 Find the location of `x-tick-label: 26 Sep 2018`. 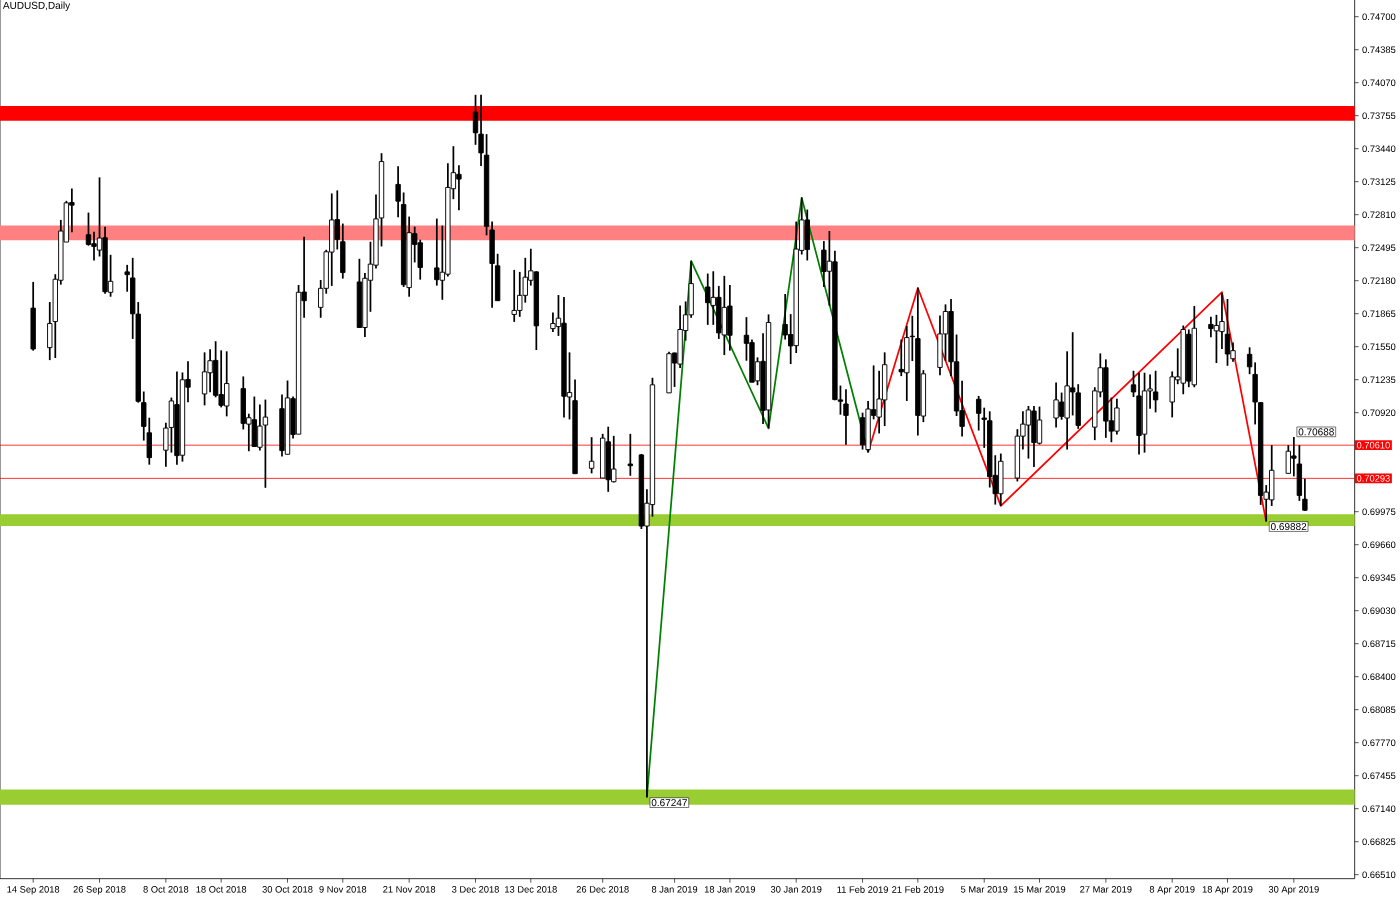

x-tick-label: 26 Sep 2018 is located at coordinates (99, 890).